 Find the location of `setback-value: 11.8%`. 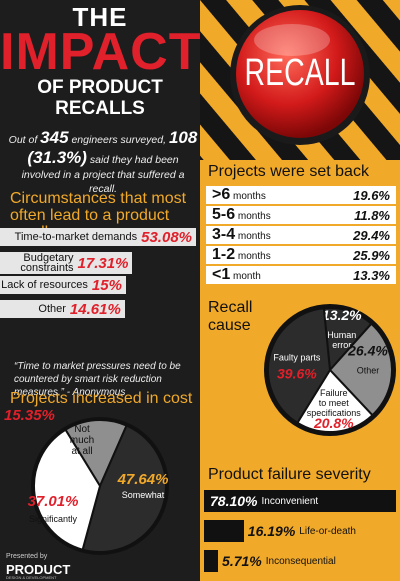

setback-value: 11.8% is located at coordinates (372, 215).